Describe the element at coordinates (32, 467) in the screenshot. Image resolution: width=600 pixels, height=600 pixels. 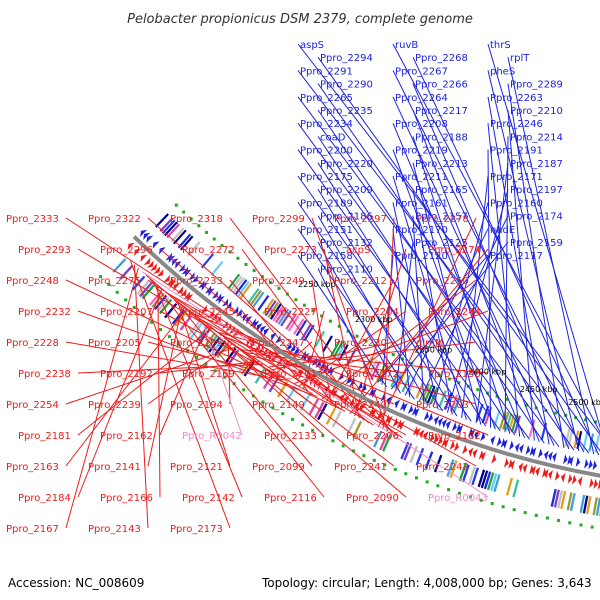
I see `gene-label-Ppro_2163: Ppro_2163` at that location.